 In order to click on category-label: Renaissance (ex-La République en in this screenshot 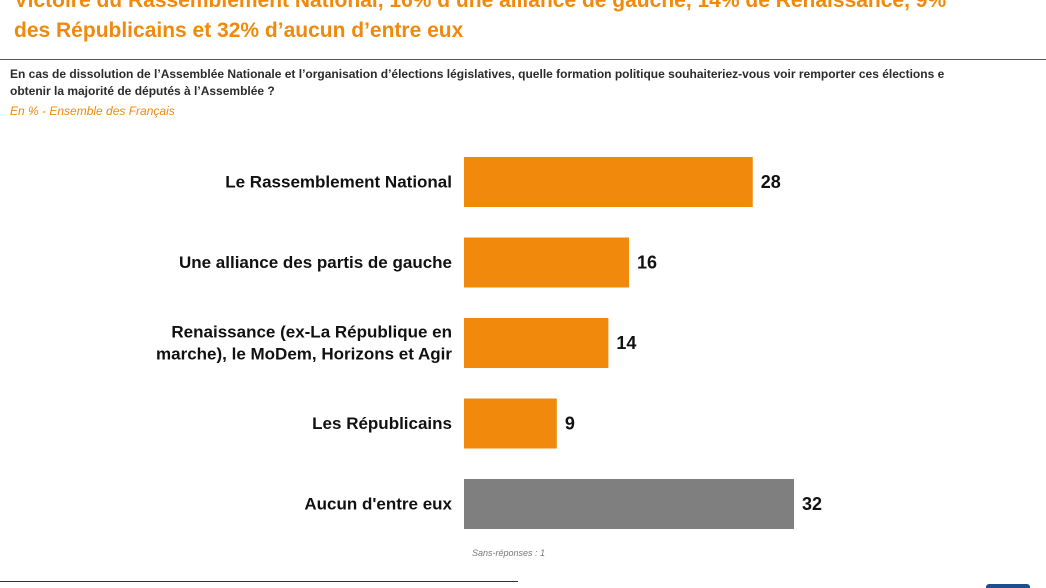, I will do `click(311, 332)`.